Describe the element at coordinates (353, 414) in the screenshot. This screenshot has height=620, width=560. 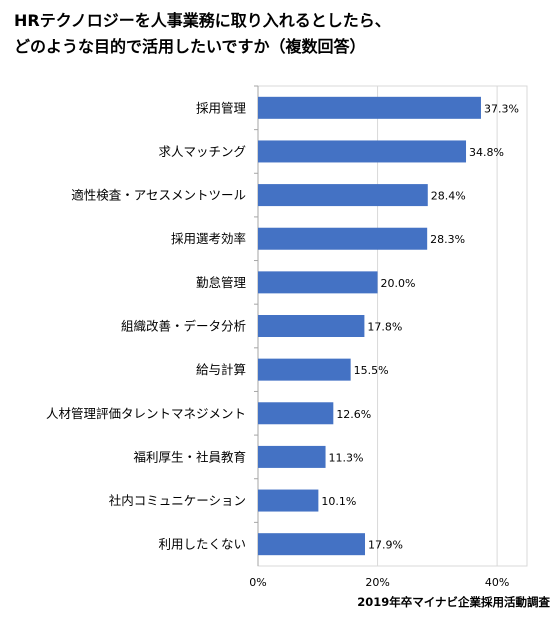
I see `data-label: 12.6%` at that location.